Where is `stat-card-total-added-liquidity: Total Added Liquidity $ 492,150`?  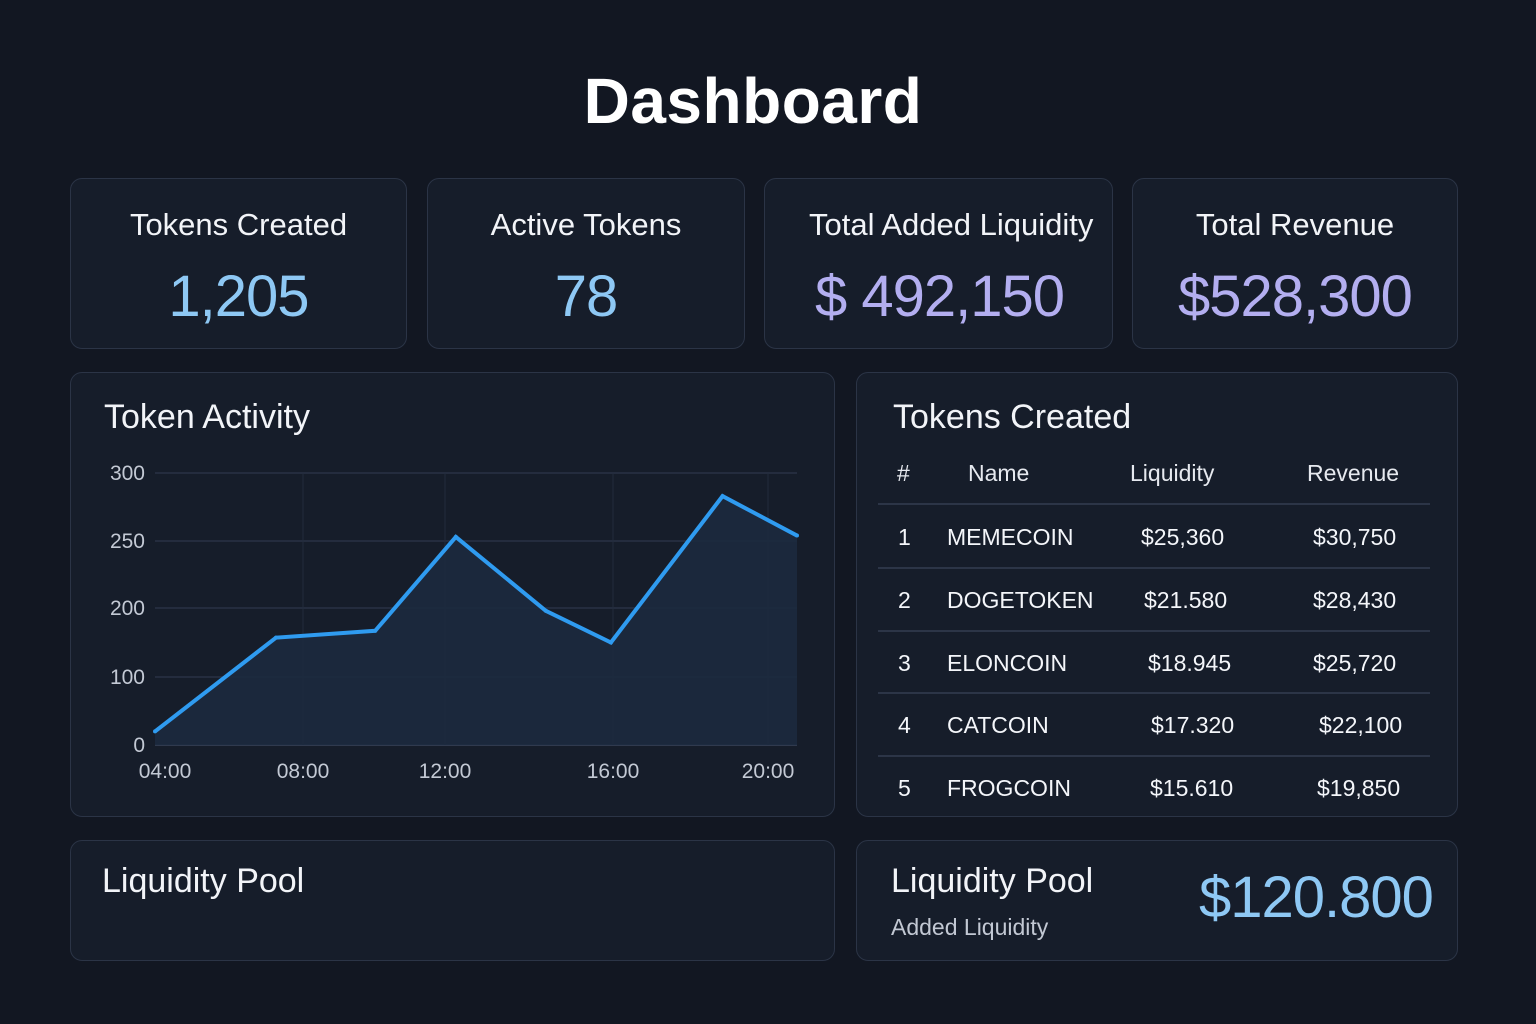
stat-card-total-added-liquidity: Total Added Liquidity $ 492,150 is located at coordinates (938, 263).